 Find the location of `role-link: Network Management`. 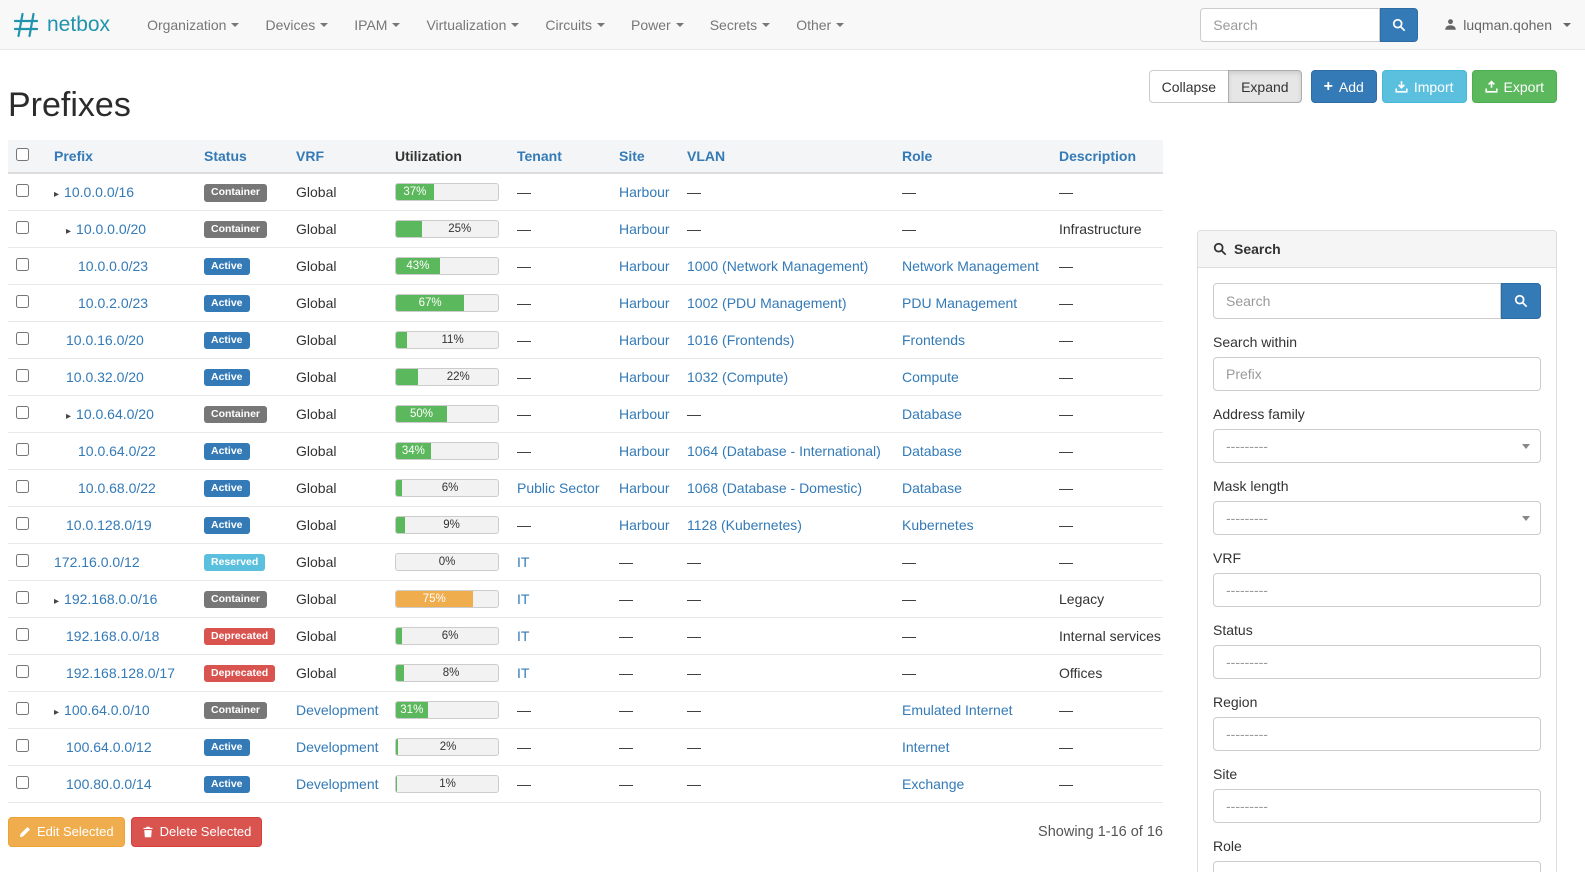

role-link: Network Management is located at coordinates (970, 265).